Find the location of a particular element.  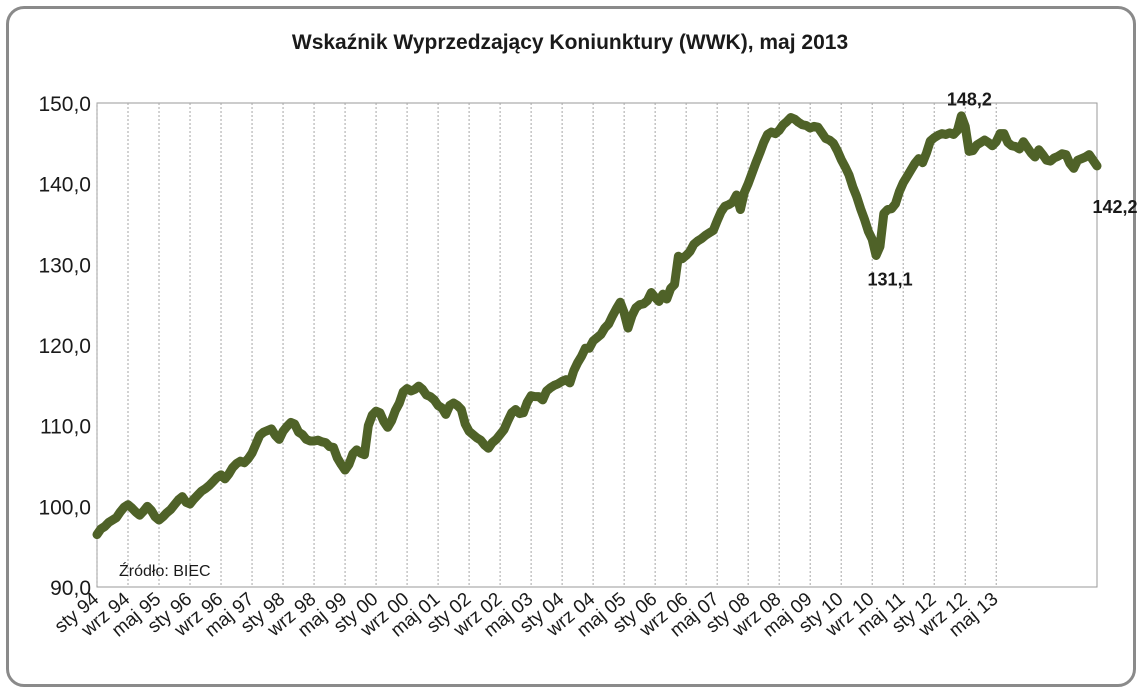

source-note: Źródło: BIEC is located at coordinates (165, 570).